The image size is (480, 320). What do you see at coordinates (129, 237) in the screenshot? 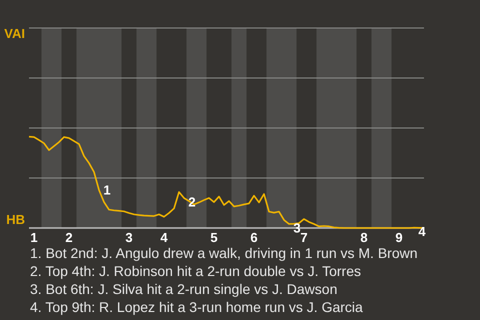
I see `x-tick-label: 3` at bounding box center [129, 237].